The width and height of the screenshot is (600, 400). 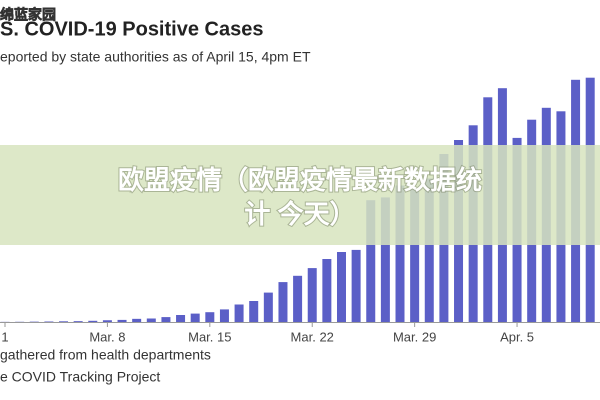 I want to click on x-tick-label: Mar. 15, so click(x=209, y=336).